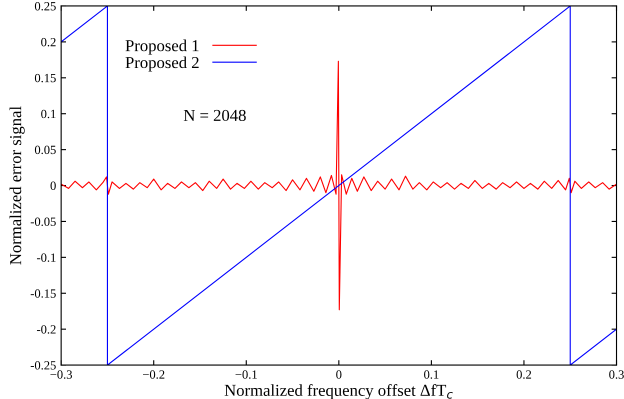 Image resolution: width=624 pixels, height=399 pixels. What do you see at coordinates (153, 374) in the screenshot?
I see `x-tick-label: −0.2` at bounding box center [153, 374].